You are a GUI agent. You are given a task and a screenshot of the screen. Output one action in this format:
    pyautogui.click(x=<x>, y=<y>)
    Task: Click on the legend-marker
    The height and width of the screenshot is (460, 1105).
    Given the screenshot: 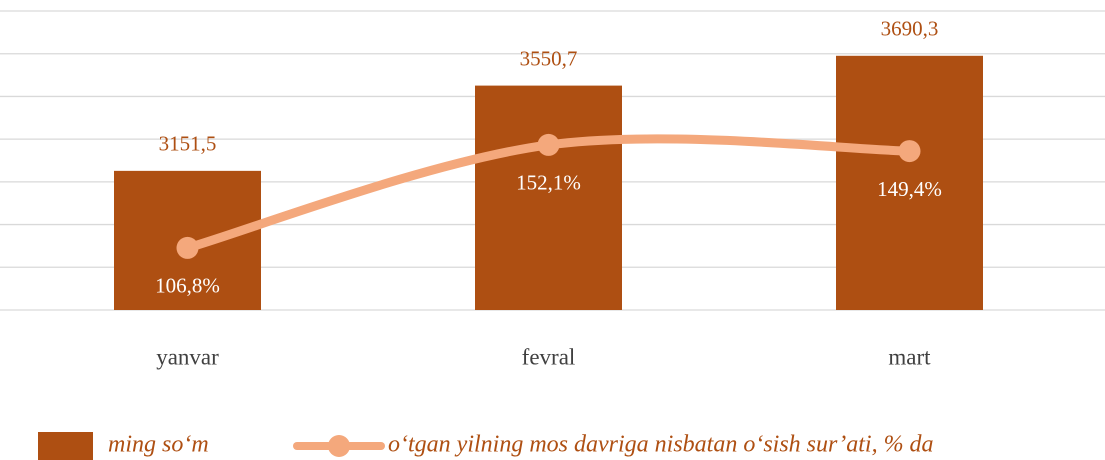 What is the action you would take?
    pyautogui.click(x=339, y=446)
    